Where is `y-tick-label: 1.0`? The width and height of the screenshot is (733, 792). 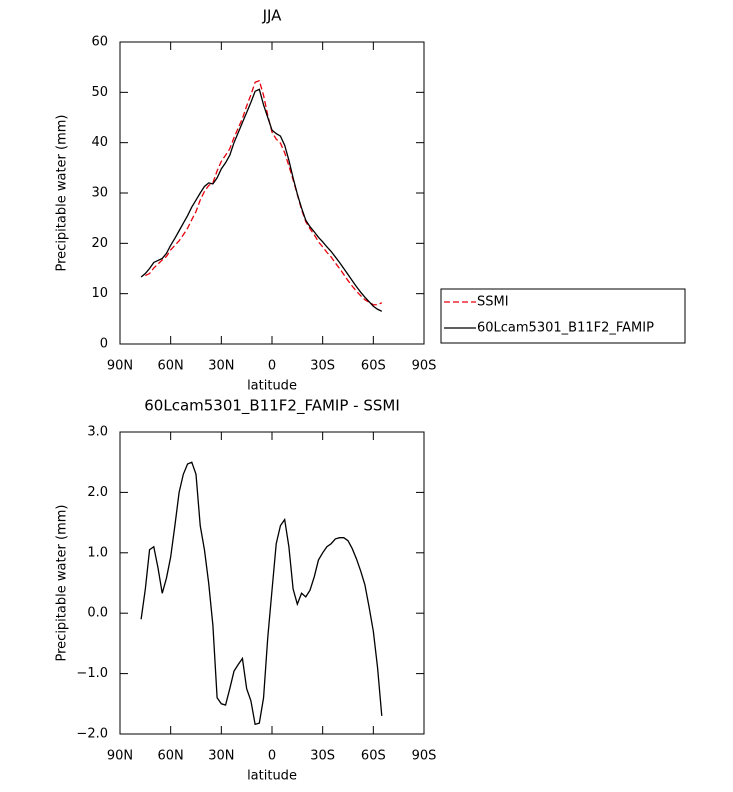 y-tick-label: 1.0 is located at coordinates (97, 552).